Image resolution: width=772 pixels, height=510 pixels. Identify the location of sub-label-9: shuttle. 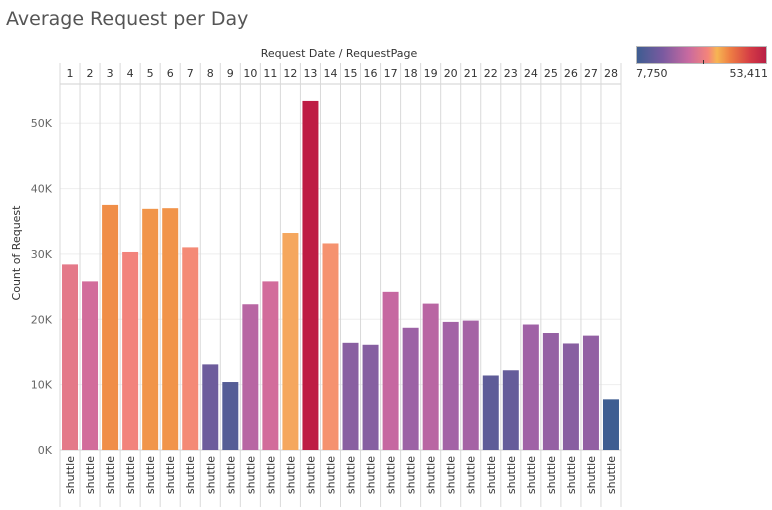
(230, 475).